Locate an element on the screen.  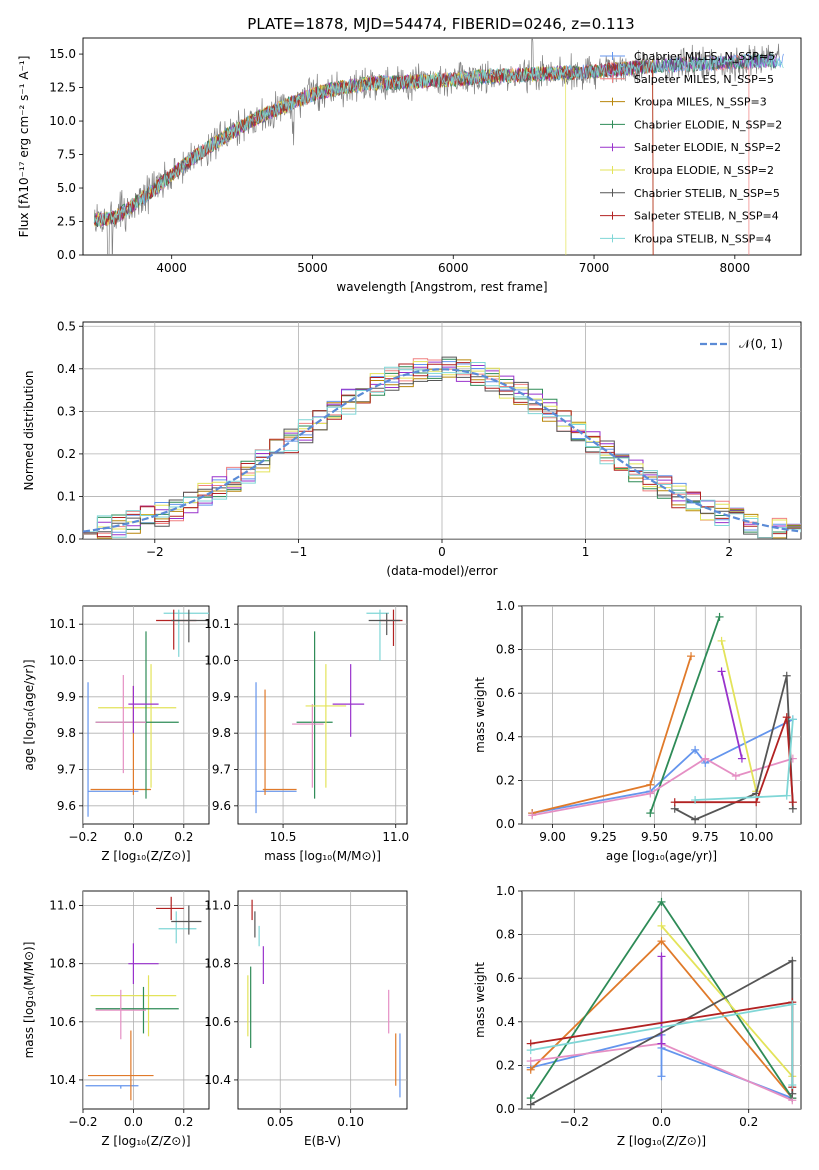
weight_vs_Z-plot-area is located at coordinates (661, 1000).